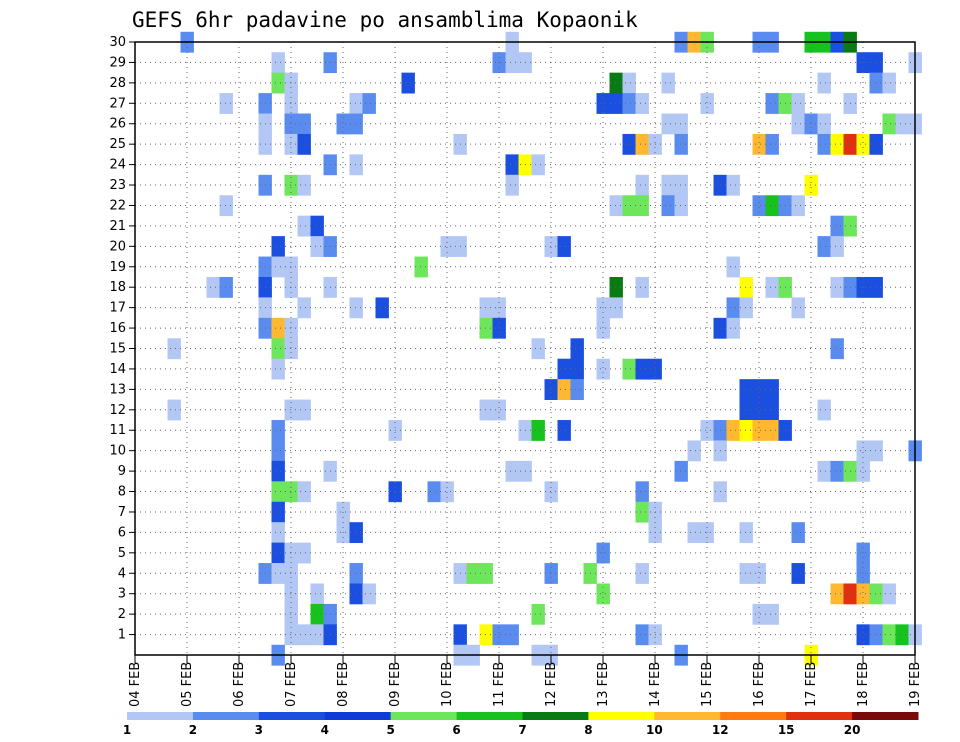  Describe the element at coordinates (122, 532) in the screenshot. I see `y-tick-label: 6` at that location.